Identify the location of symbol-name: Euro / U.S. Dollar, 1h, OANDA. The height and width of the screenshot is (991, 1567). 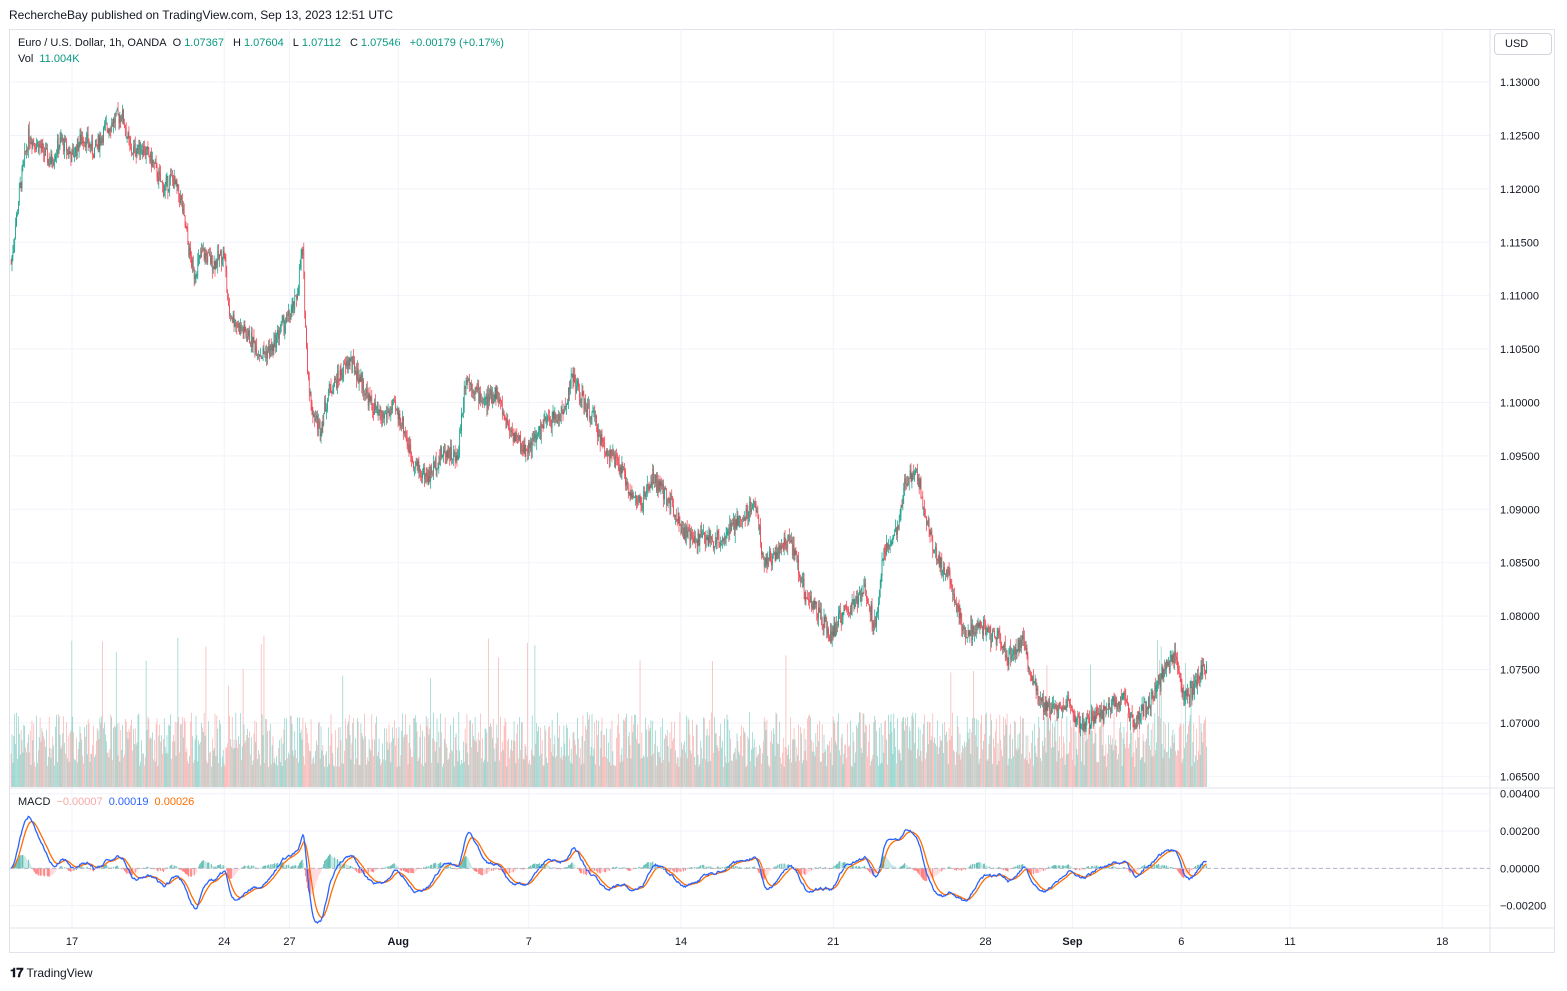
(92, 43).